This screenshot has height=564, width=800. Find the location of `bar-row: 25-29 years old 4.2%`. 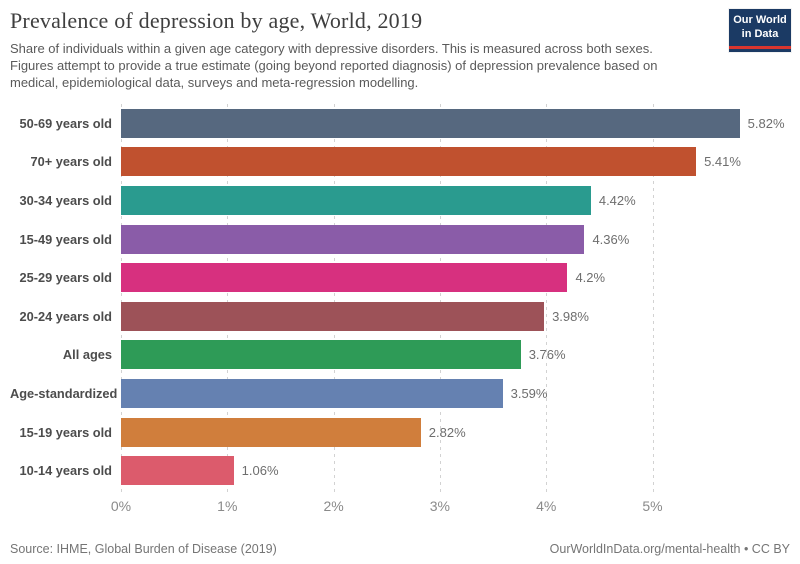

bar-row: 25-29 years old 4.2% is located at coordinates (400, 277).